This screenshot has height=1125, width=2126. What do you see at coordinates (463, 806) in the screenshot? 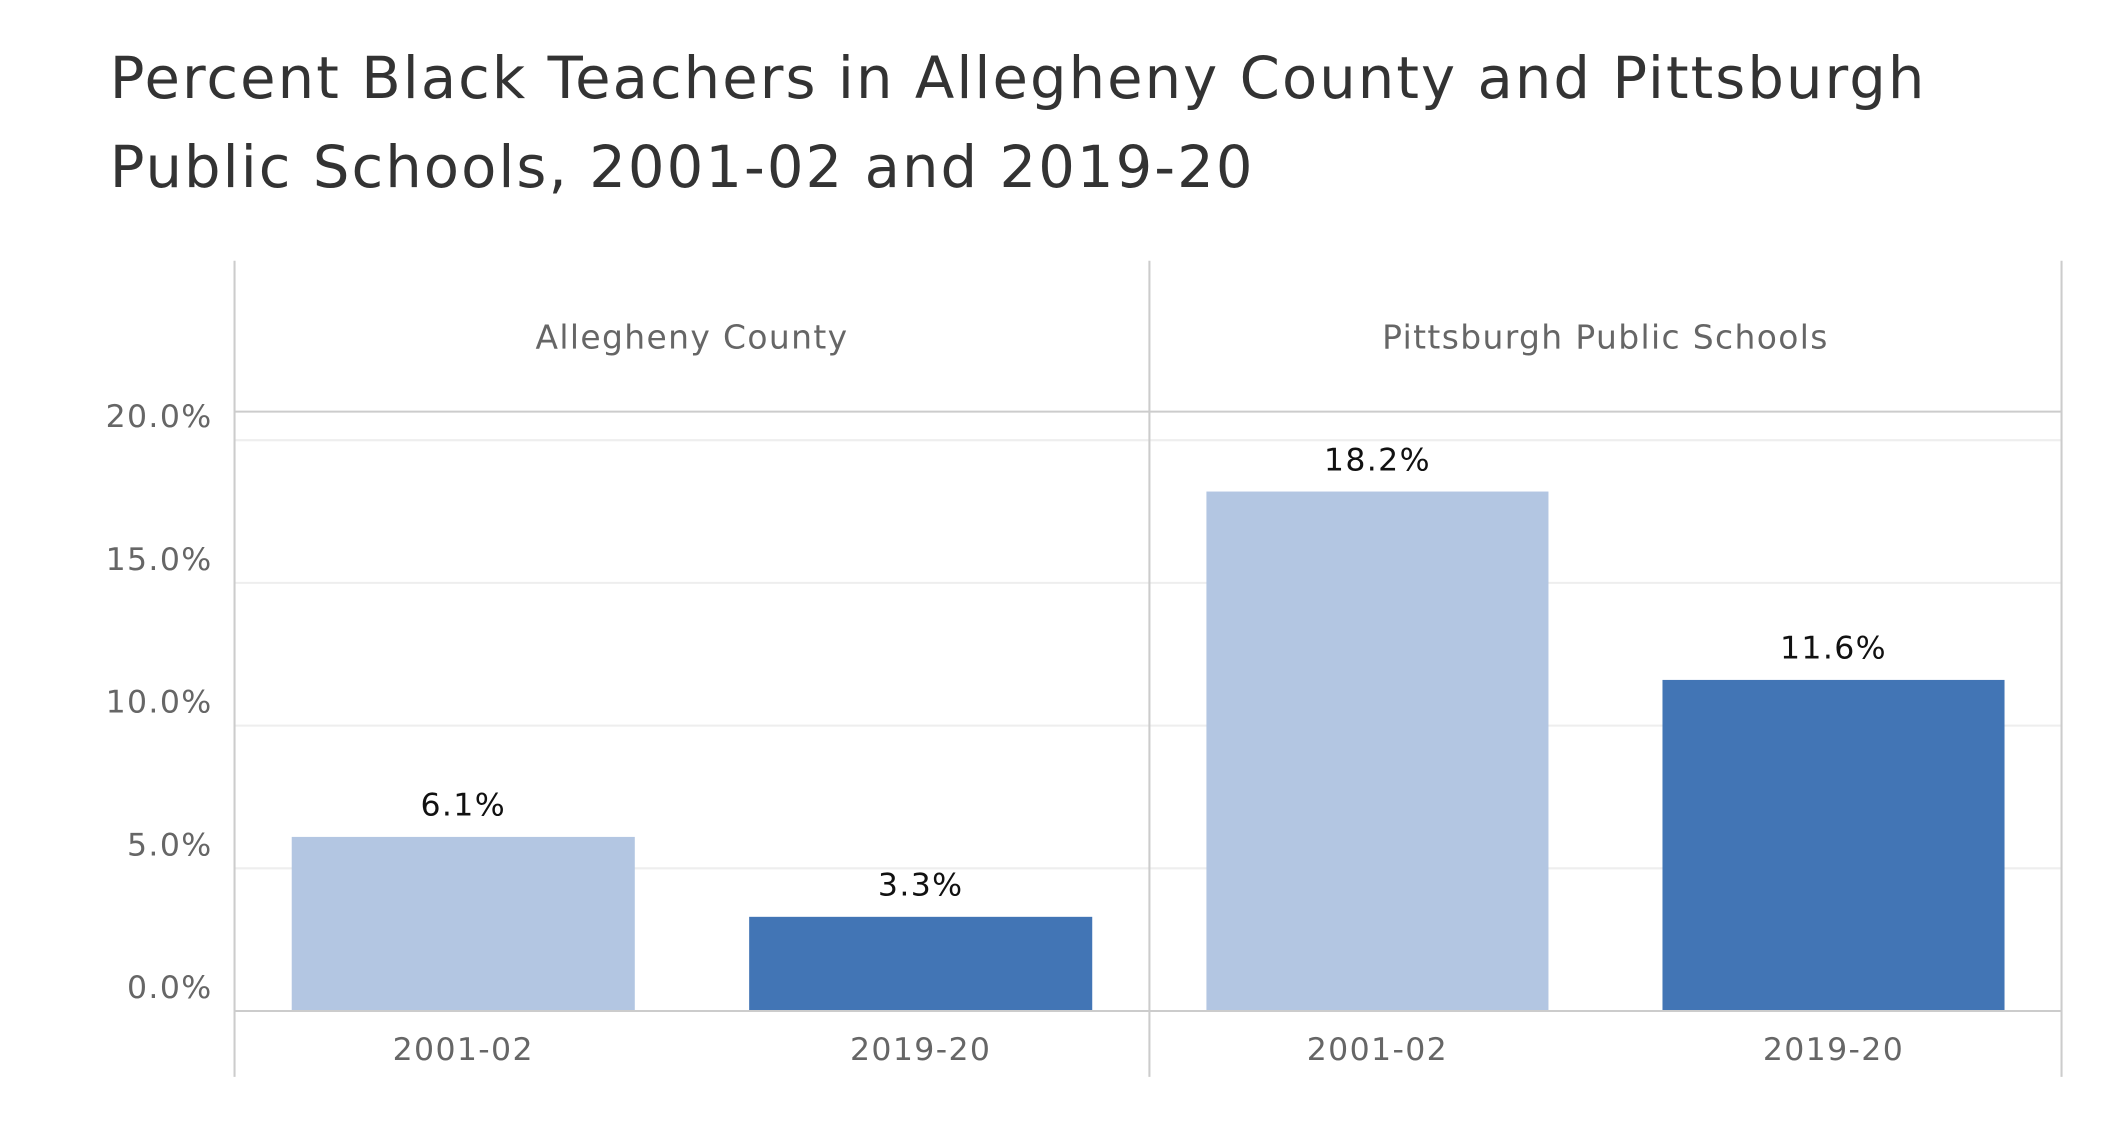
I see `value-label: 6.1%` at bounding box center [463, 806].